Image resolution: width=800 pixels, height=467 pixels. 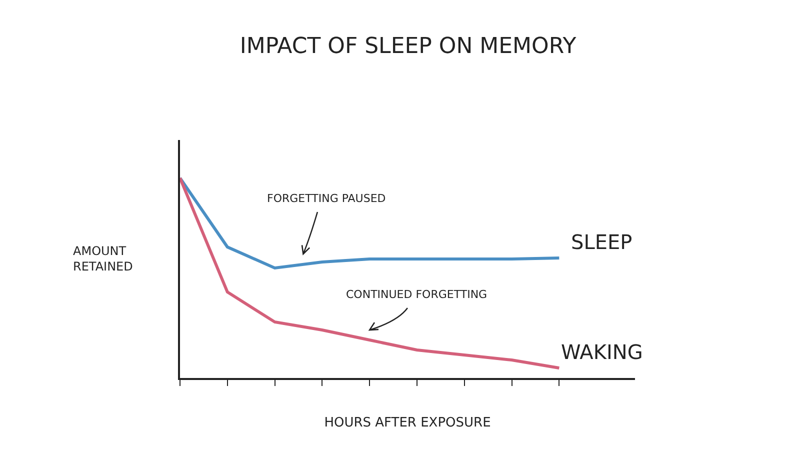 What do you see at coordinates (602, 352) in the screenshot?
I see `series-label: WAKING` at bounding box center [602, 352].